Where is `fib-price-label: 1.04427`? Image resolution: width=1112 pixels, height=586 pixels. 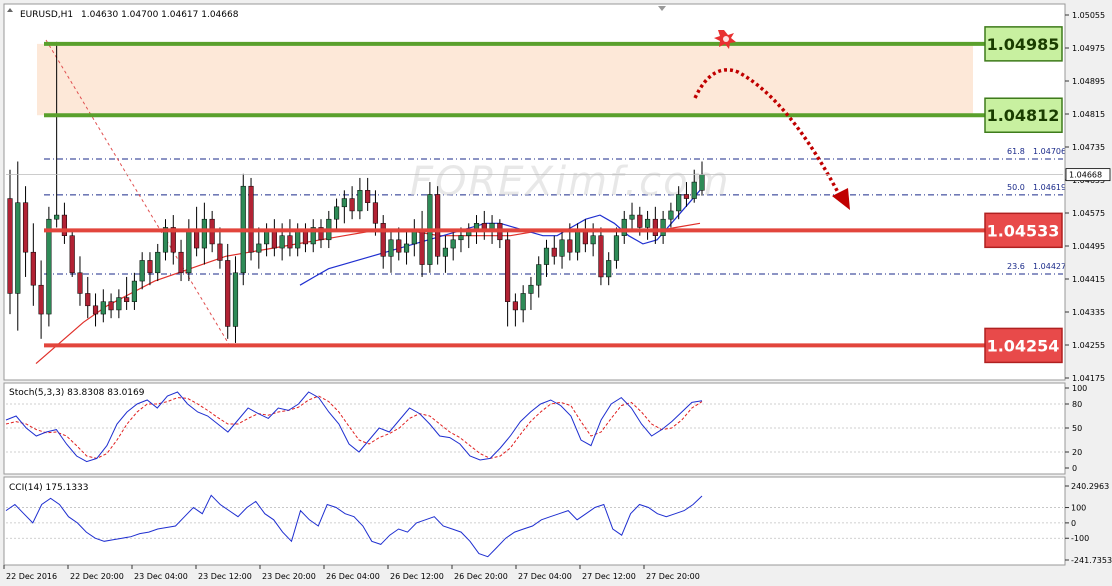 fib-price-label: 1.04427 is located at coordinates (1049, 266).